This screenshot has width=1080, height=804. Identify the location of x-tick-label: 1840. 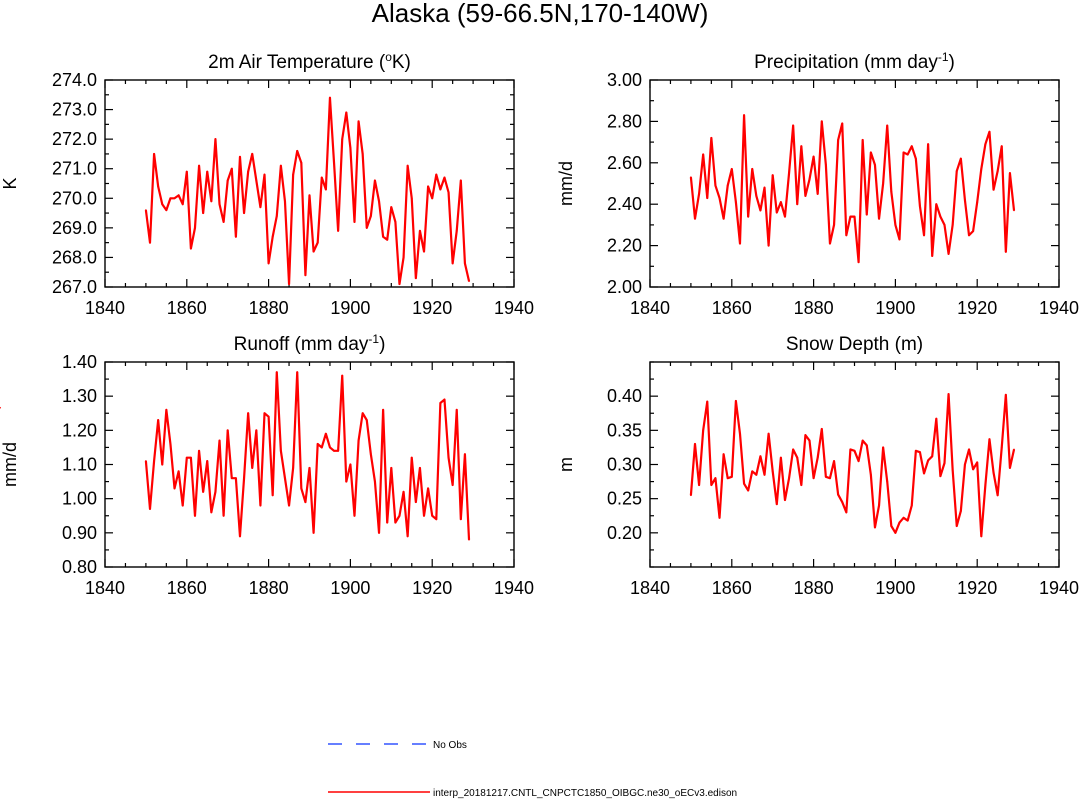
(650, 308).